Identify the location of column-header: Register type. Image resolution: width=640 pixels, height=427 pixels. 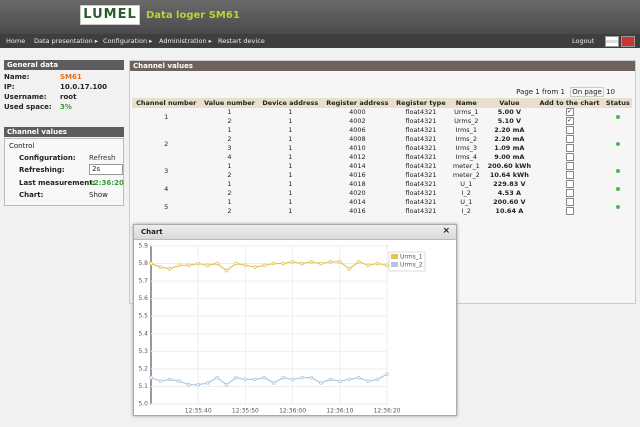
(421, 103).